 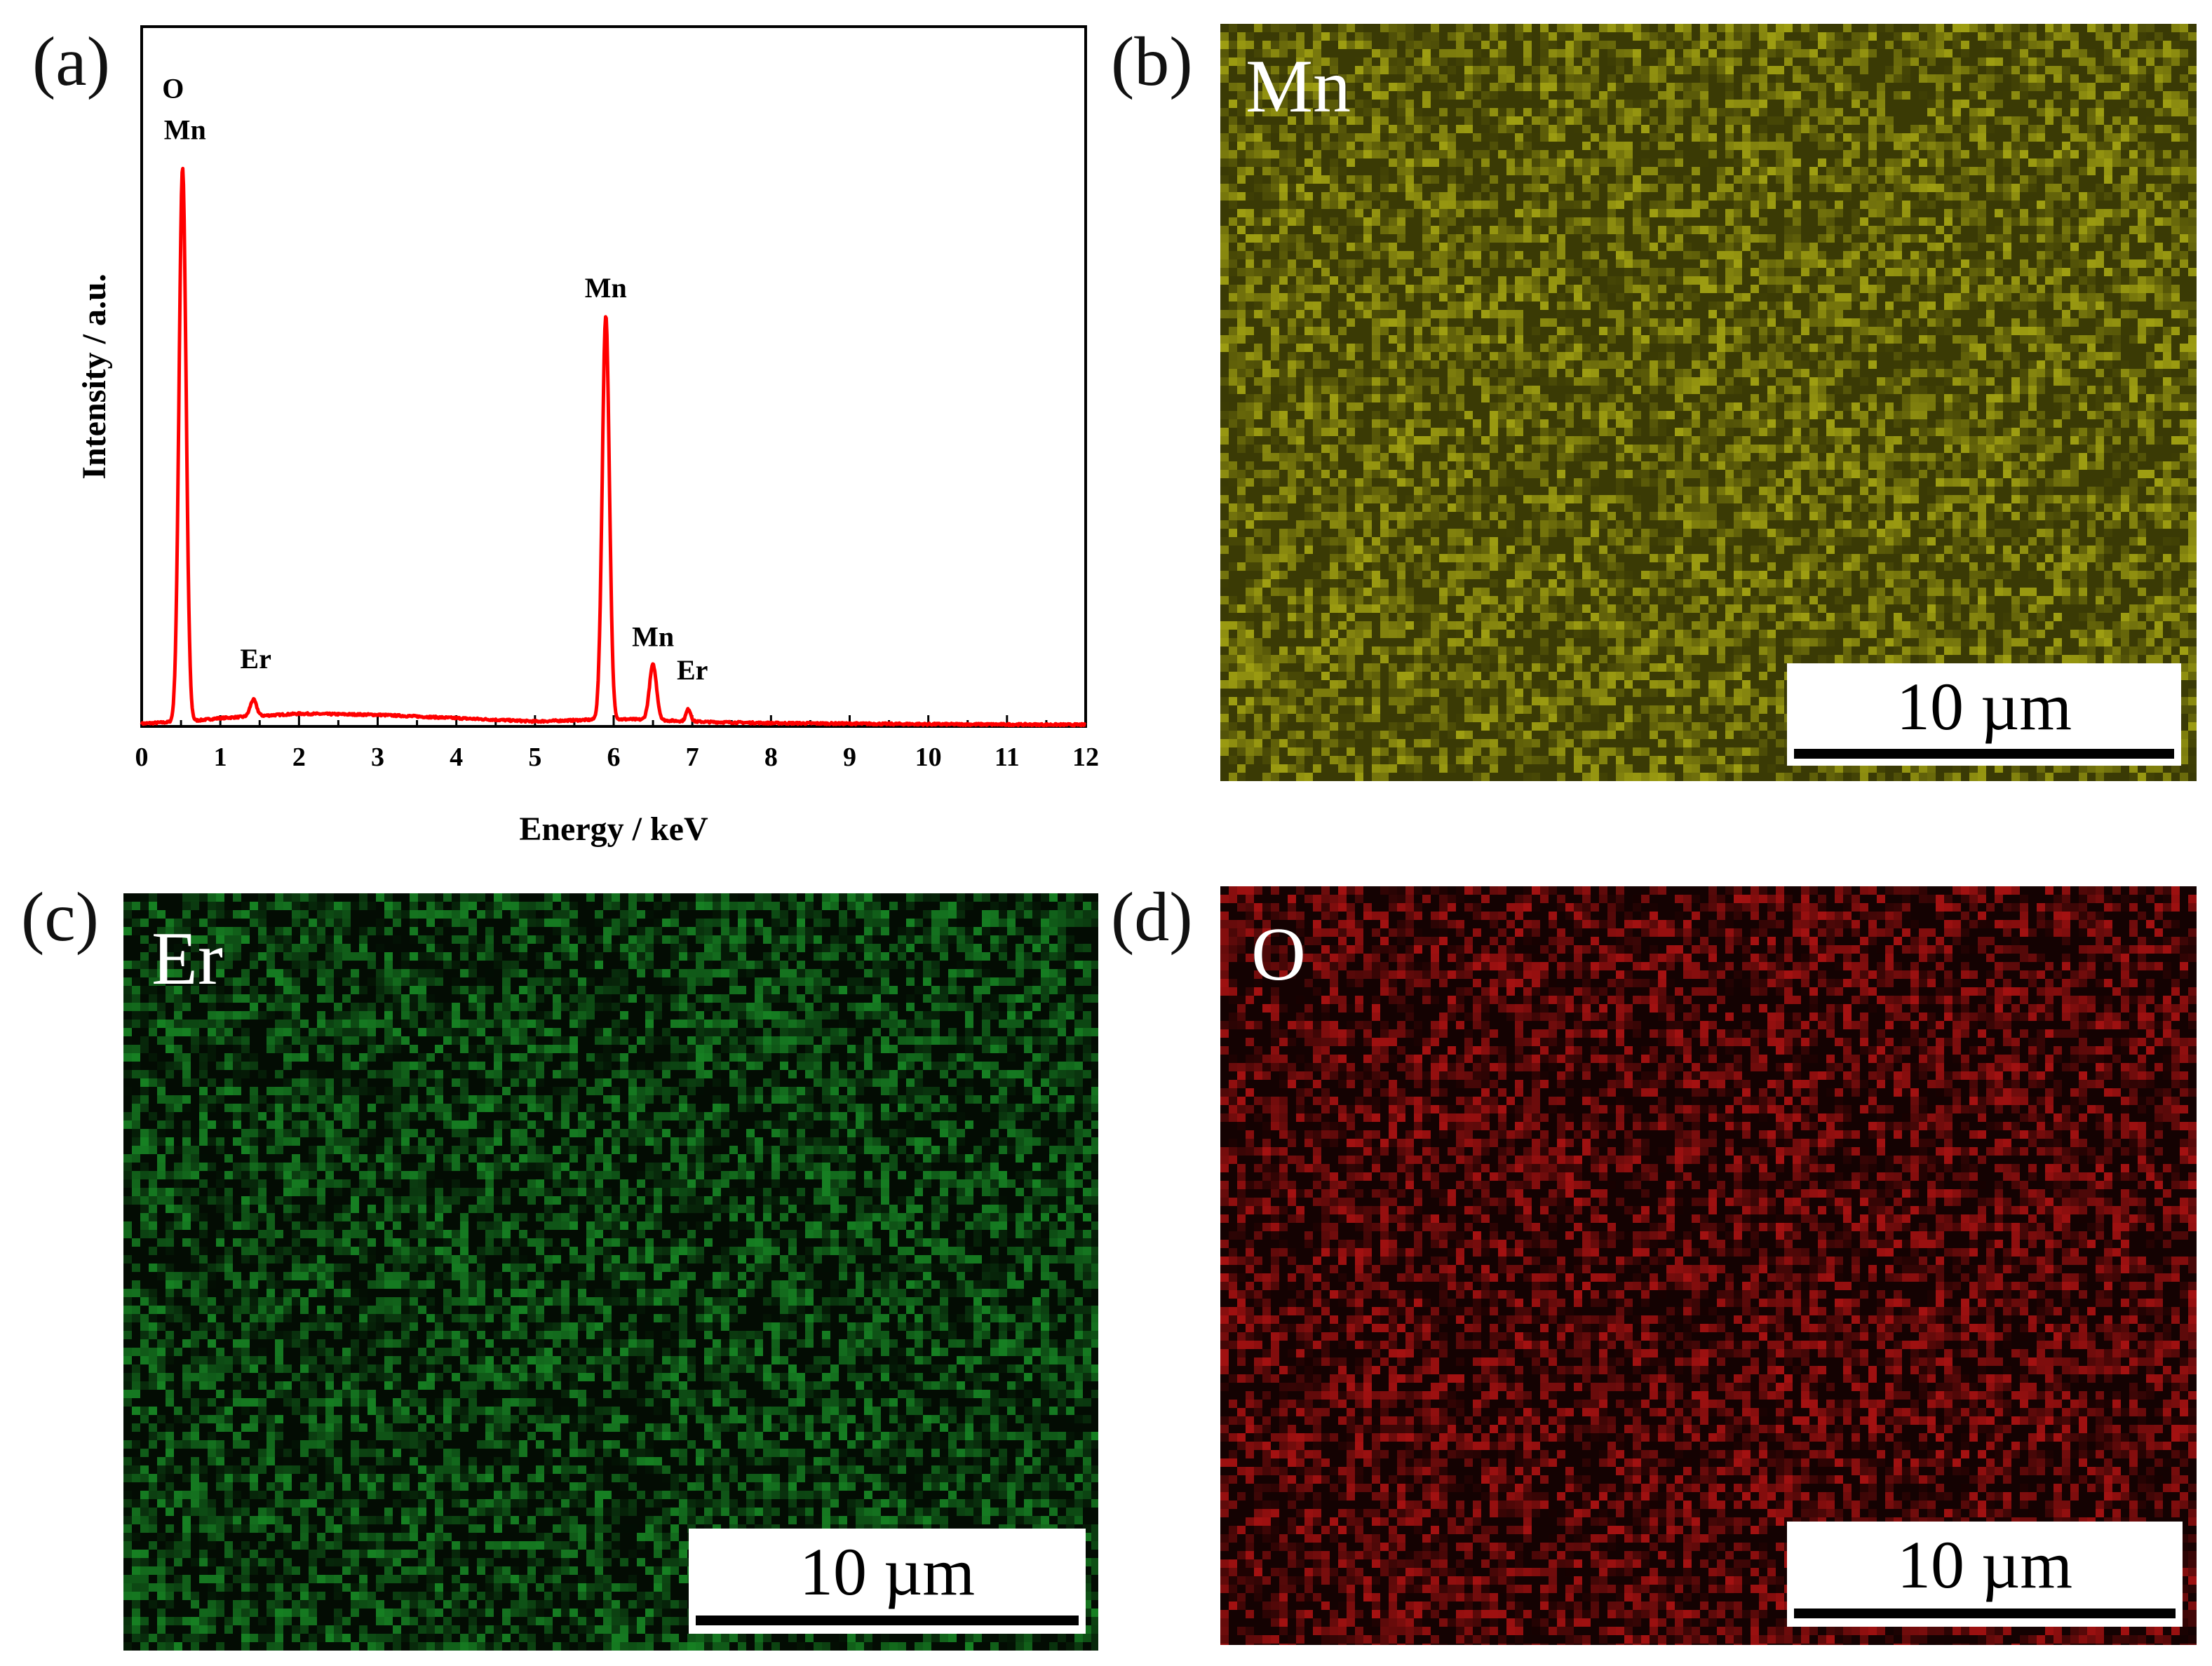 I want to click on scale-bar-line-d, so click(x=1985, y=1613).